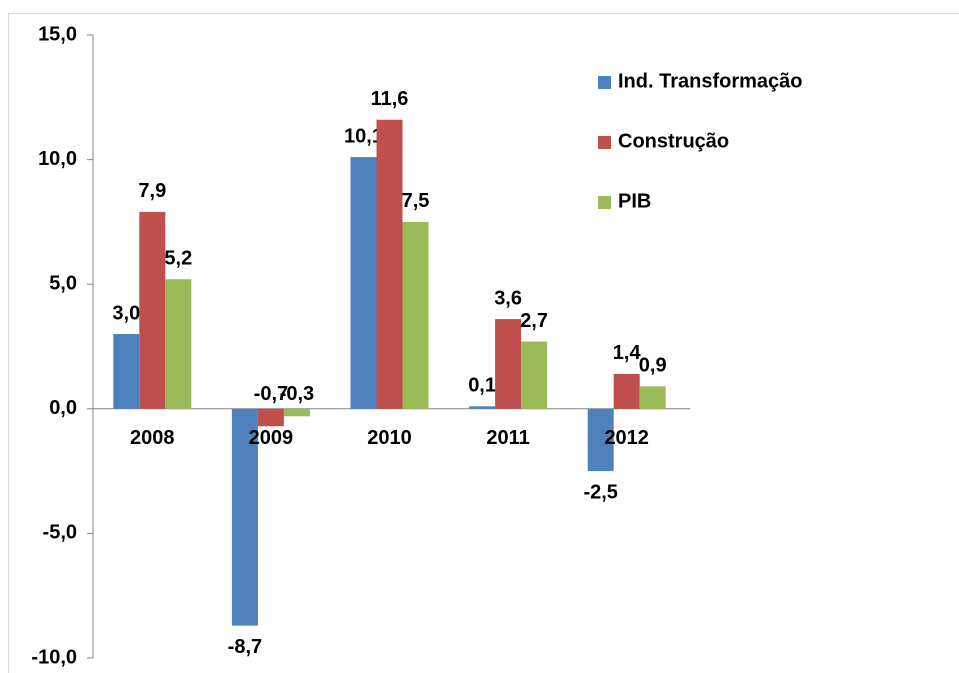 The width and height of the screenshot is (959, 673). I want to click on y-tick-label: -10,0, so click(54, 657).